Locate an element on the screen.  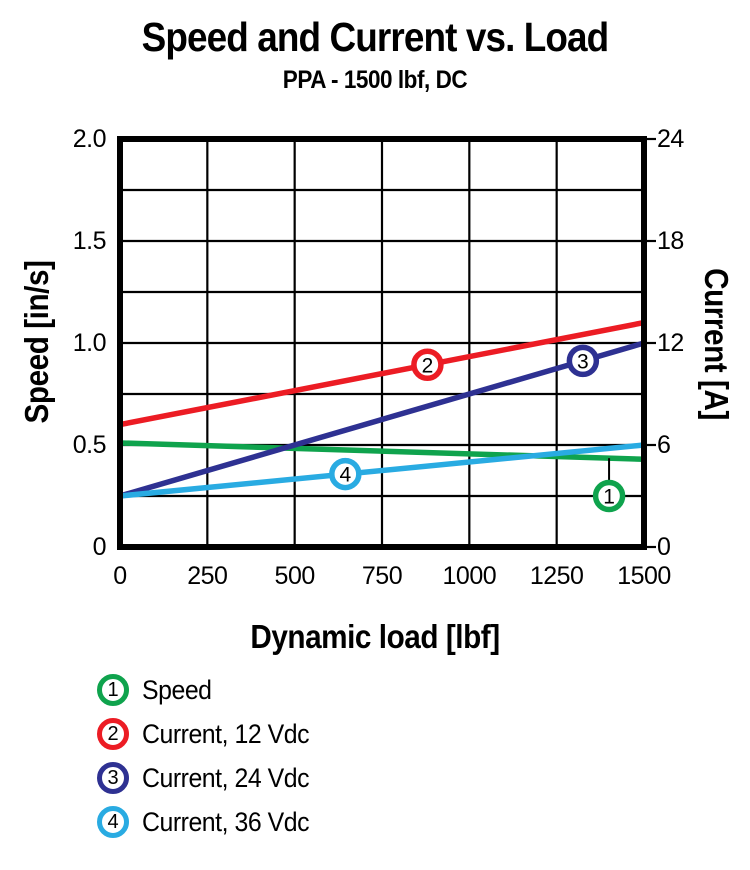
x-tick-label: 750 is located at coordinates (382, 576).